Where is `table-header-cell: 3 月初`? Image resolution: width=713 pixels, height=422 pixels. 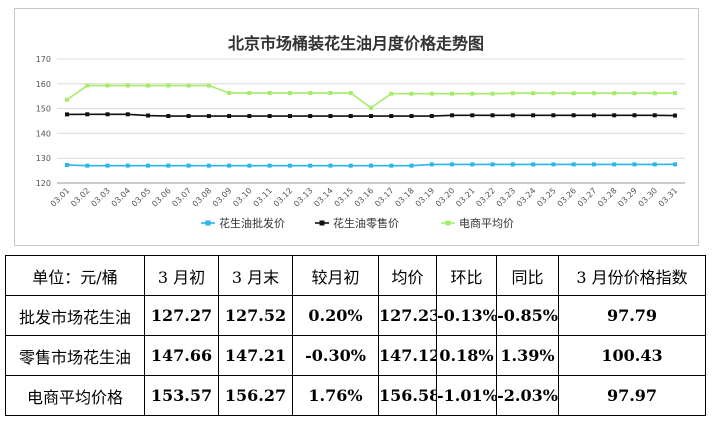 table-header-cell: 3 月初 is located at coordinates (181, 275).